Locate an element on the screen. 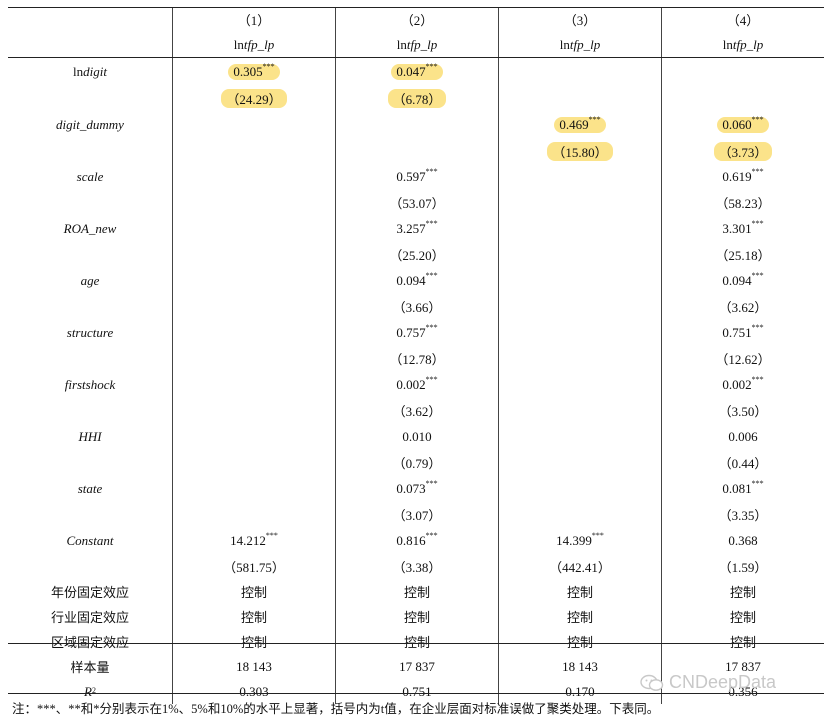 The image size is (832, 720). table-cell: （0.44） is located at coordinates (742, 462).